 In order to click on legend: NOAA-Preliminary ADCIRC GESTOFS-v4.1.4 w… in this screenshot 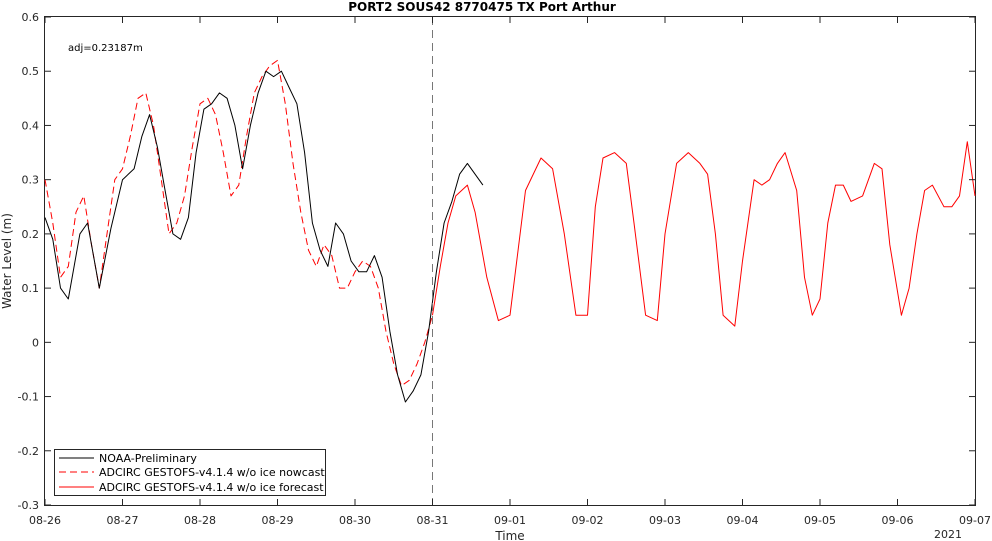, I will do `click(190, 472)`.